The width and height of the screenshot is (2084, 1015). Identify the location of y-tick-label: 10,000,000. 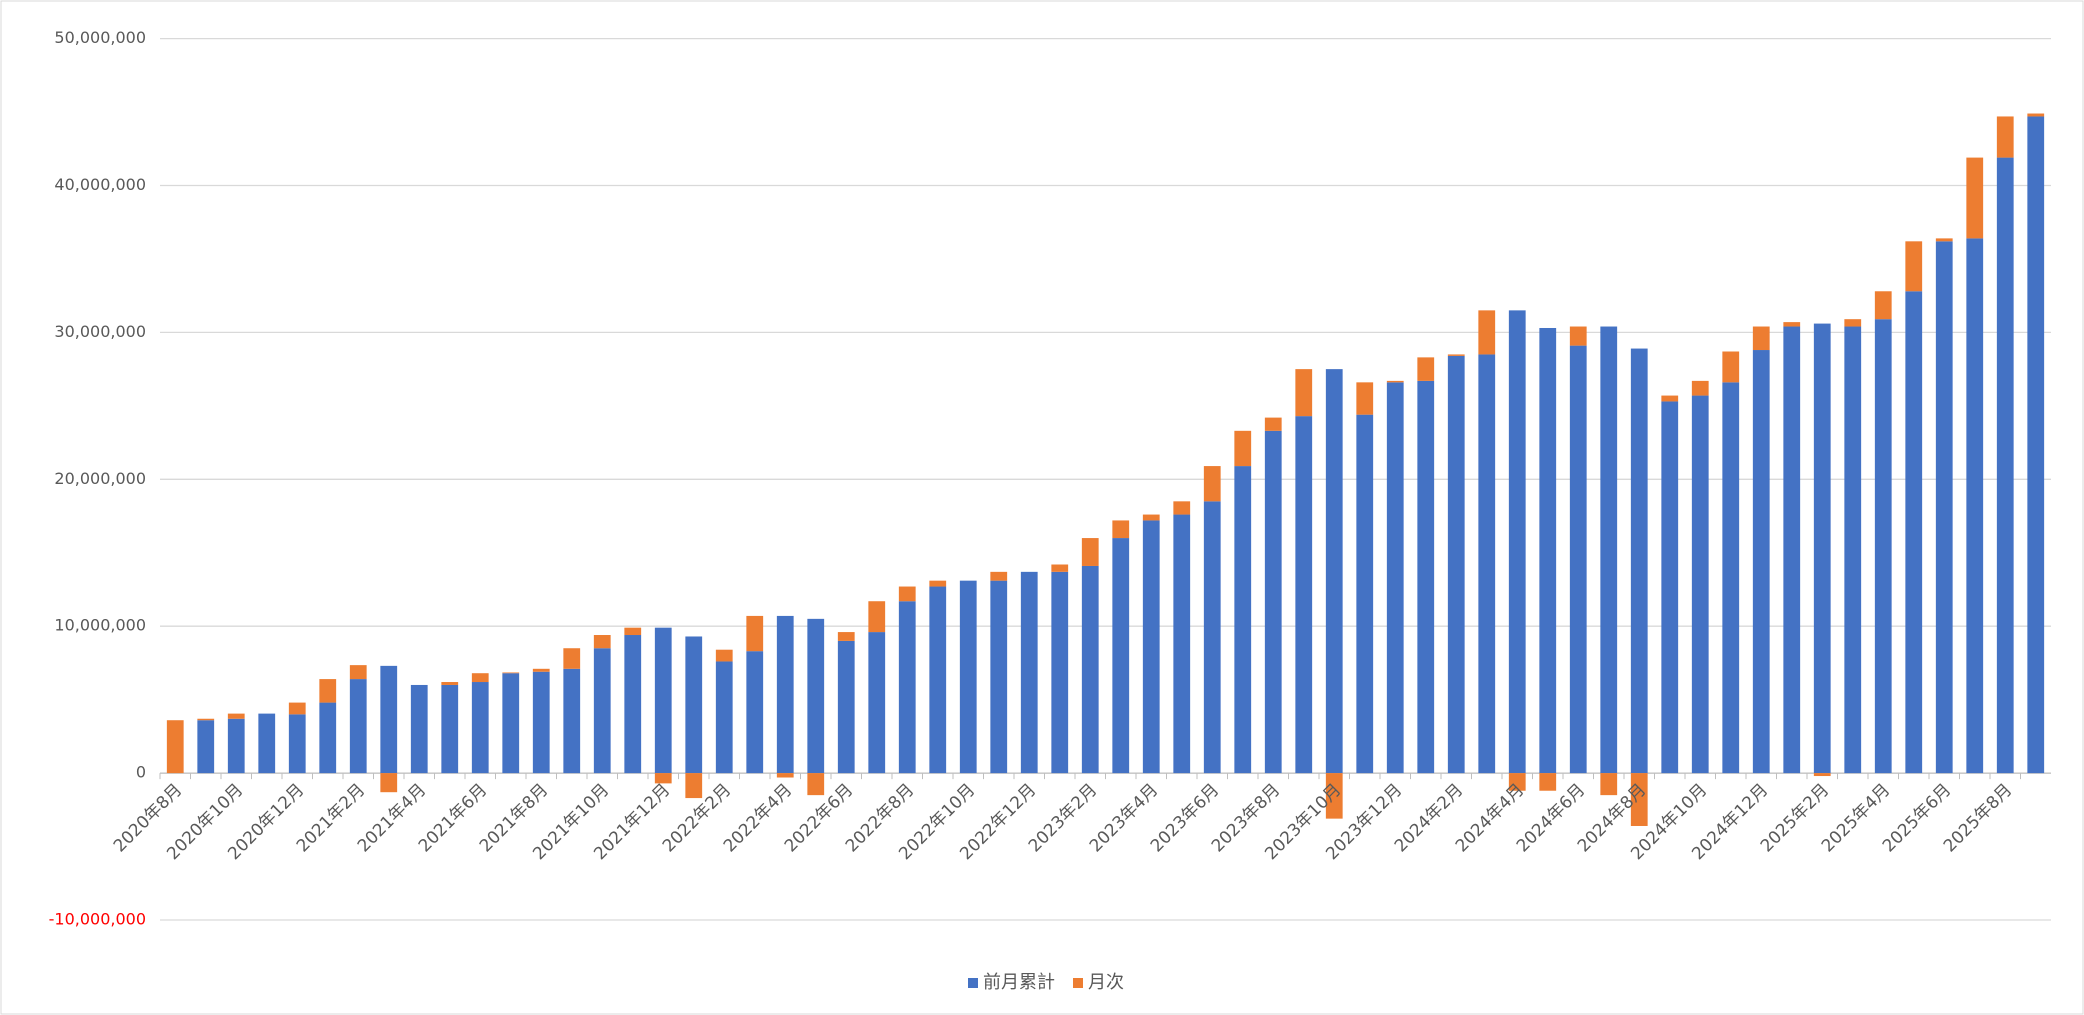
(100, 625).